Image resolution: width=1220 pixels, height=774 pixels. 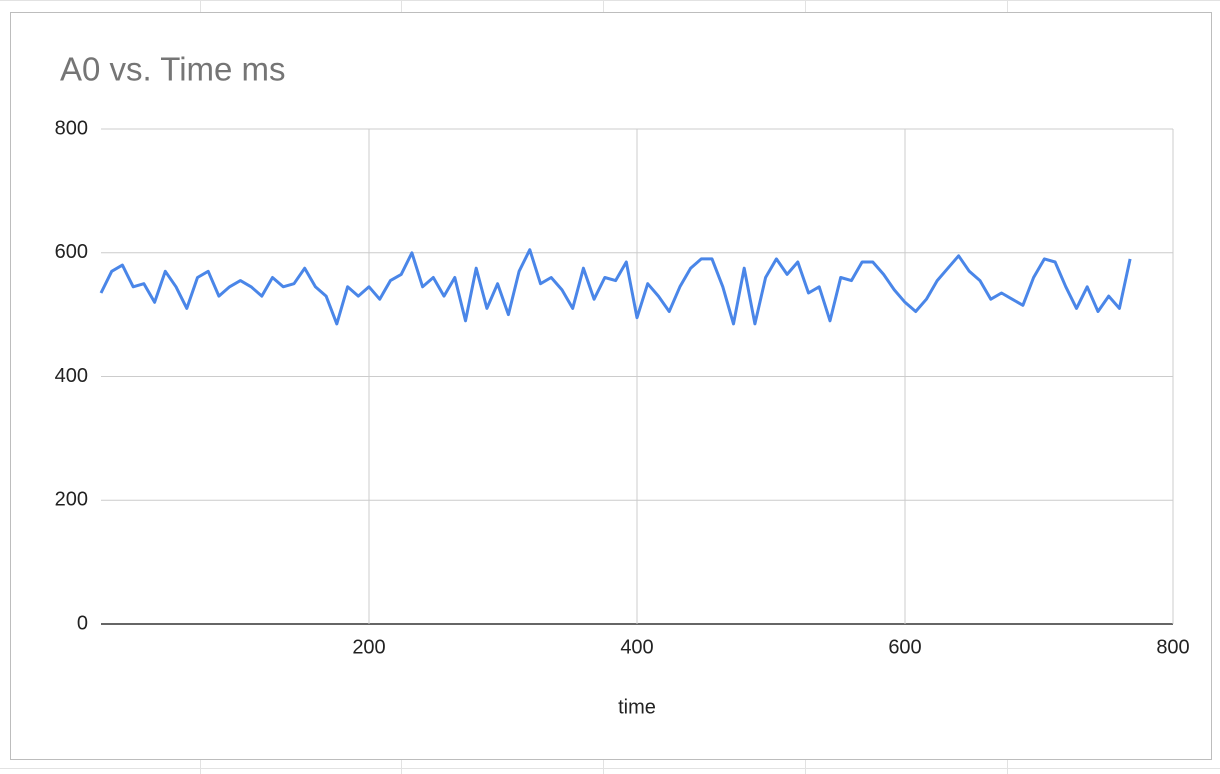 I want to click on chart-title: A0 vs. Time ms, so click(x=173, y=69).